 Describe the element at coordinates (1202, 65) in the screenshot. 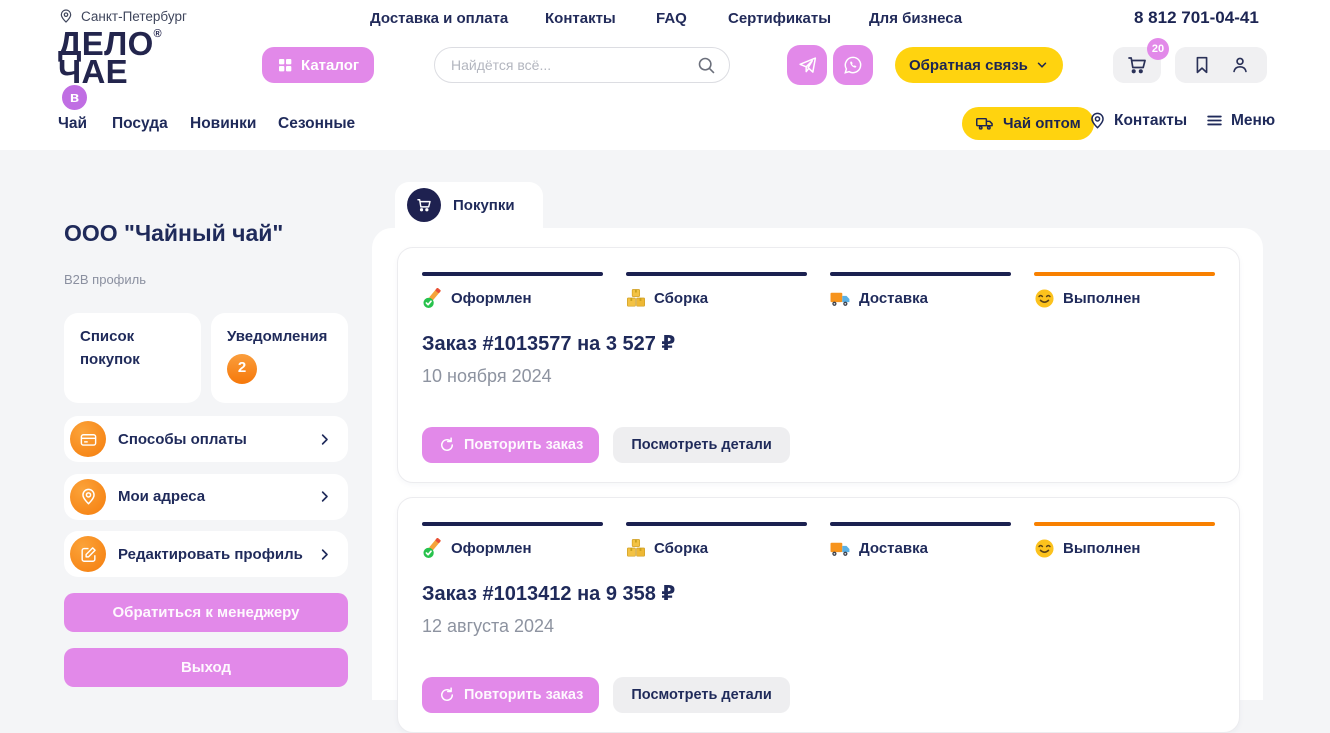

I see `bookmark-icon` at that location.